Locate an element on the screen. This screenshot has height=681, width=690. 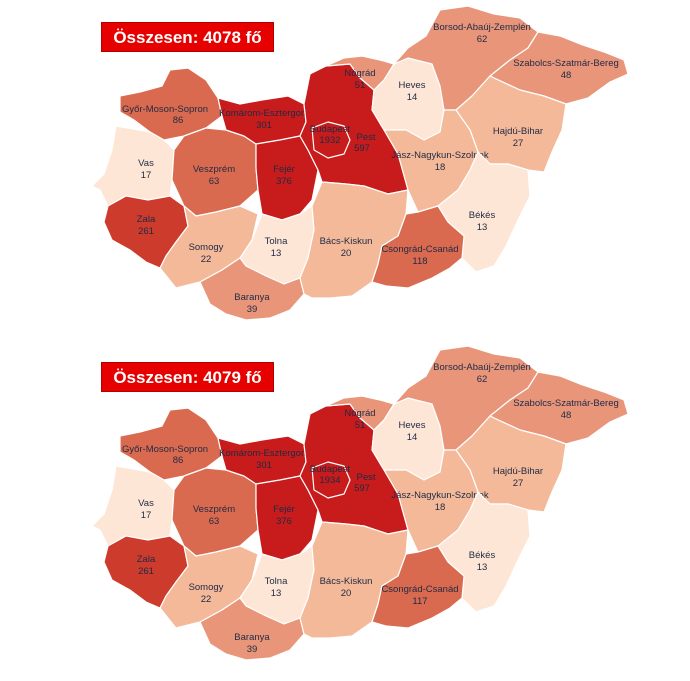
county-csongrad: Csongrád-Csanád 117 is located at coordinates (418, 587).